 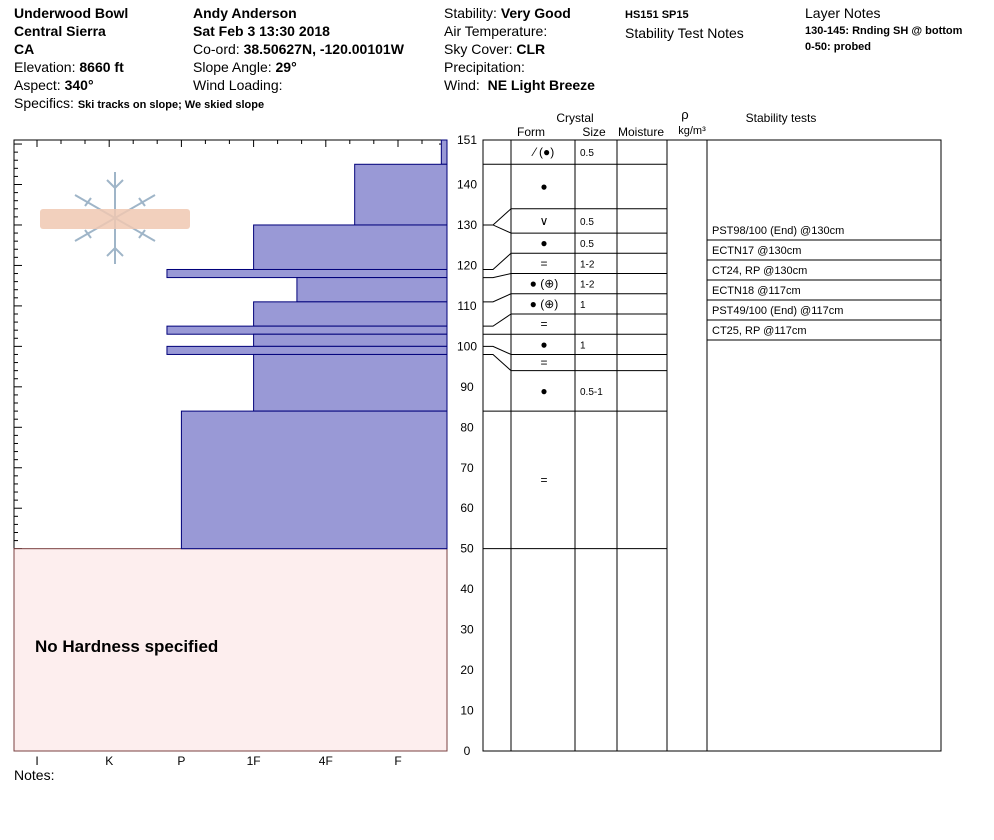 I want to click on height-label: 100, so click(x=467, y=346).